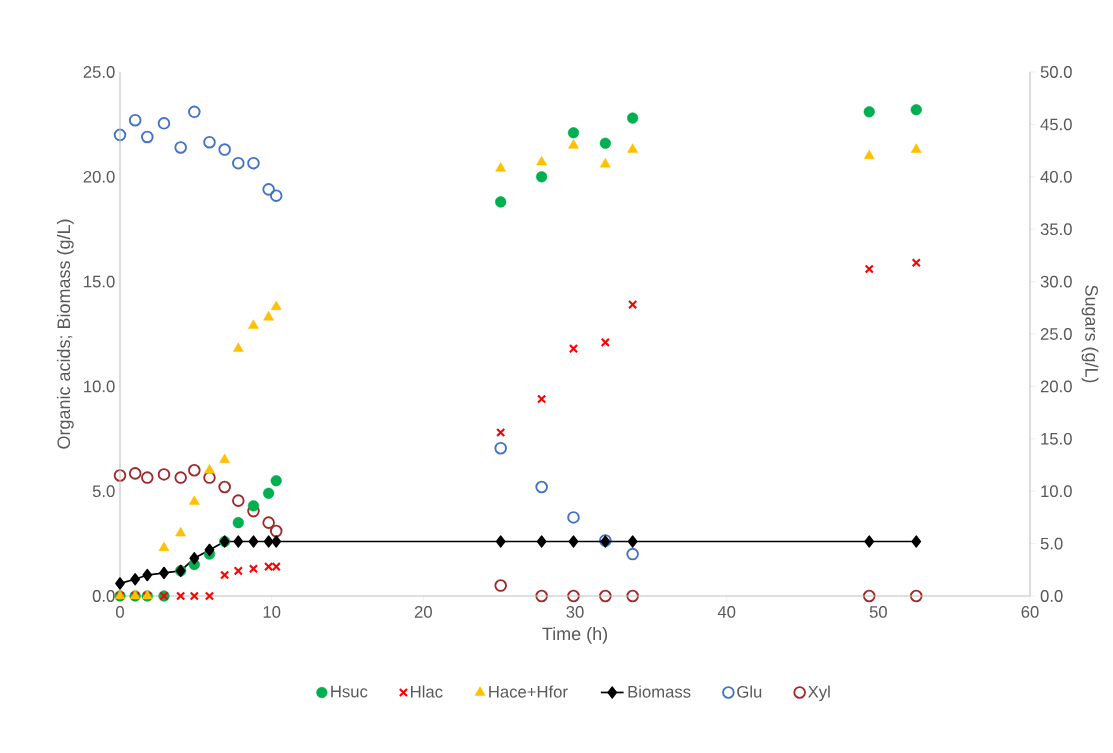  Describe the element at coordinates (659, 691) in the screenshot. I see `legend-label: Biomass` at that location.